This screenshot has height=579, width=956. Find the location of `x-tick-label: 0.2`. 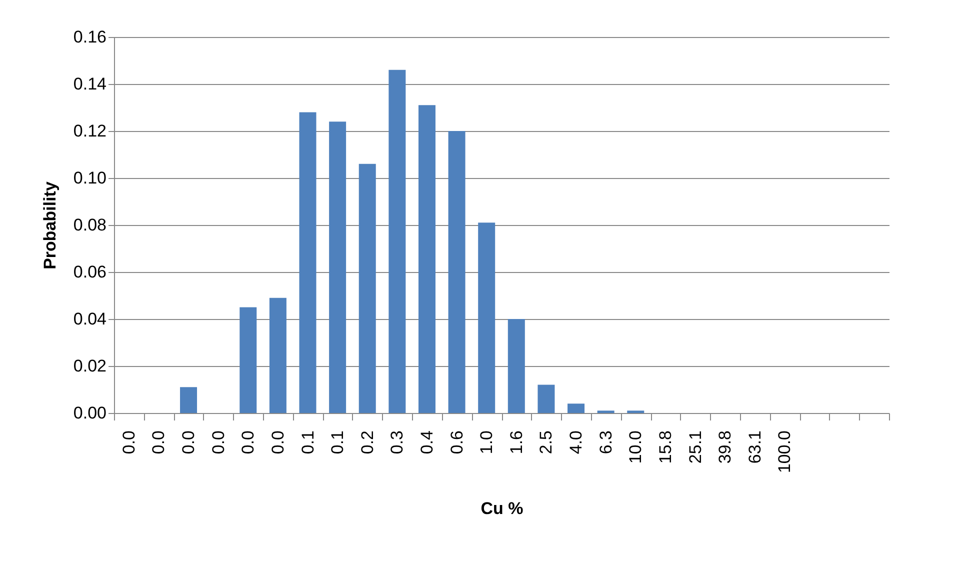

x-tick-label: 0.2 is located at coordinates (367, 442).